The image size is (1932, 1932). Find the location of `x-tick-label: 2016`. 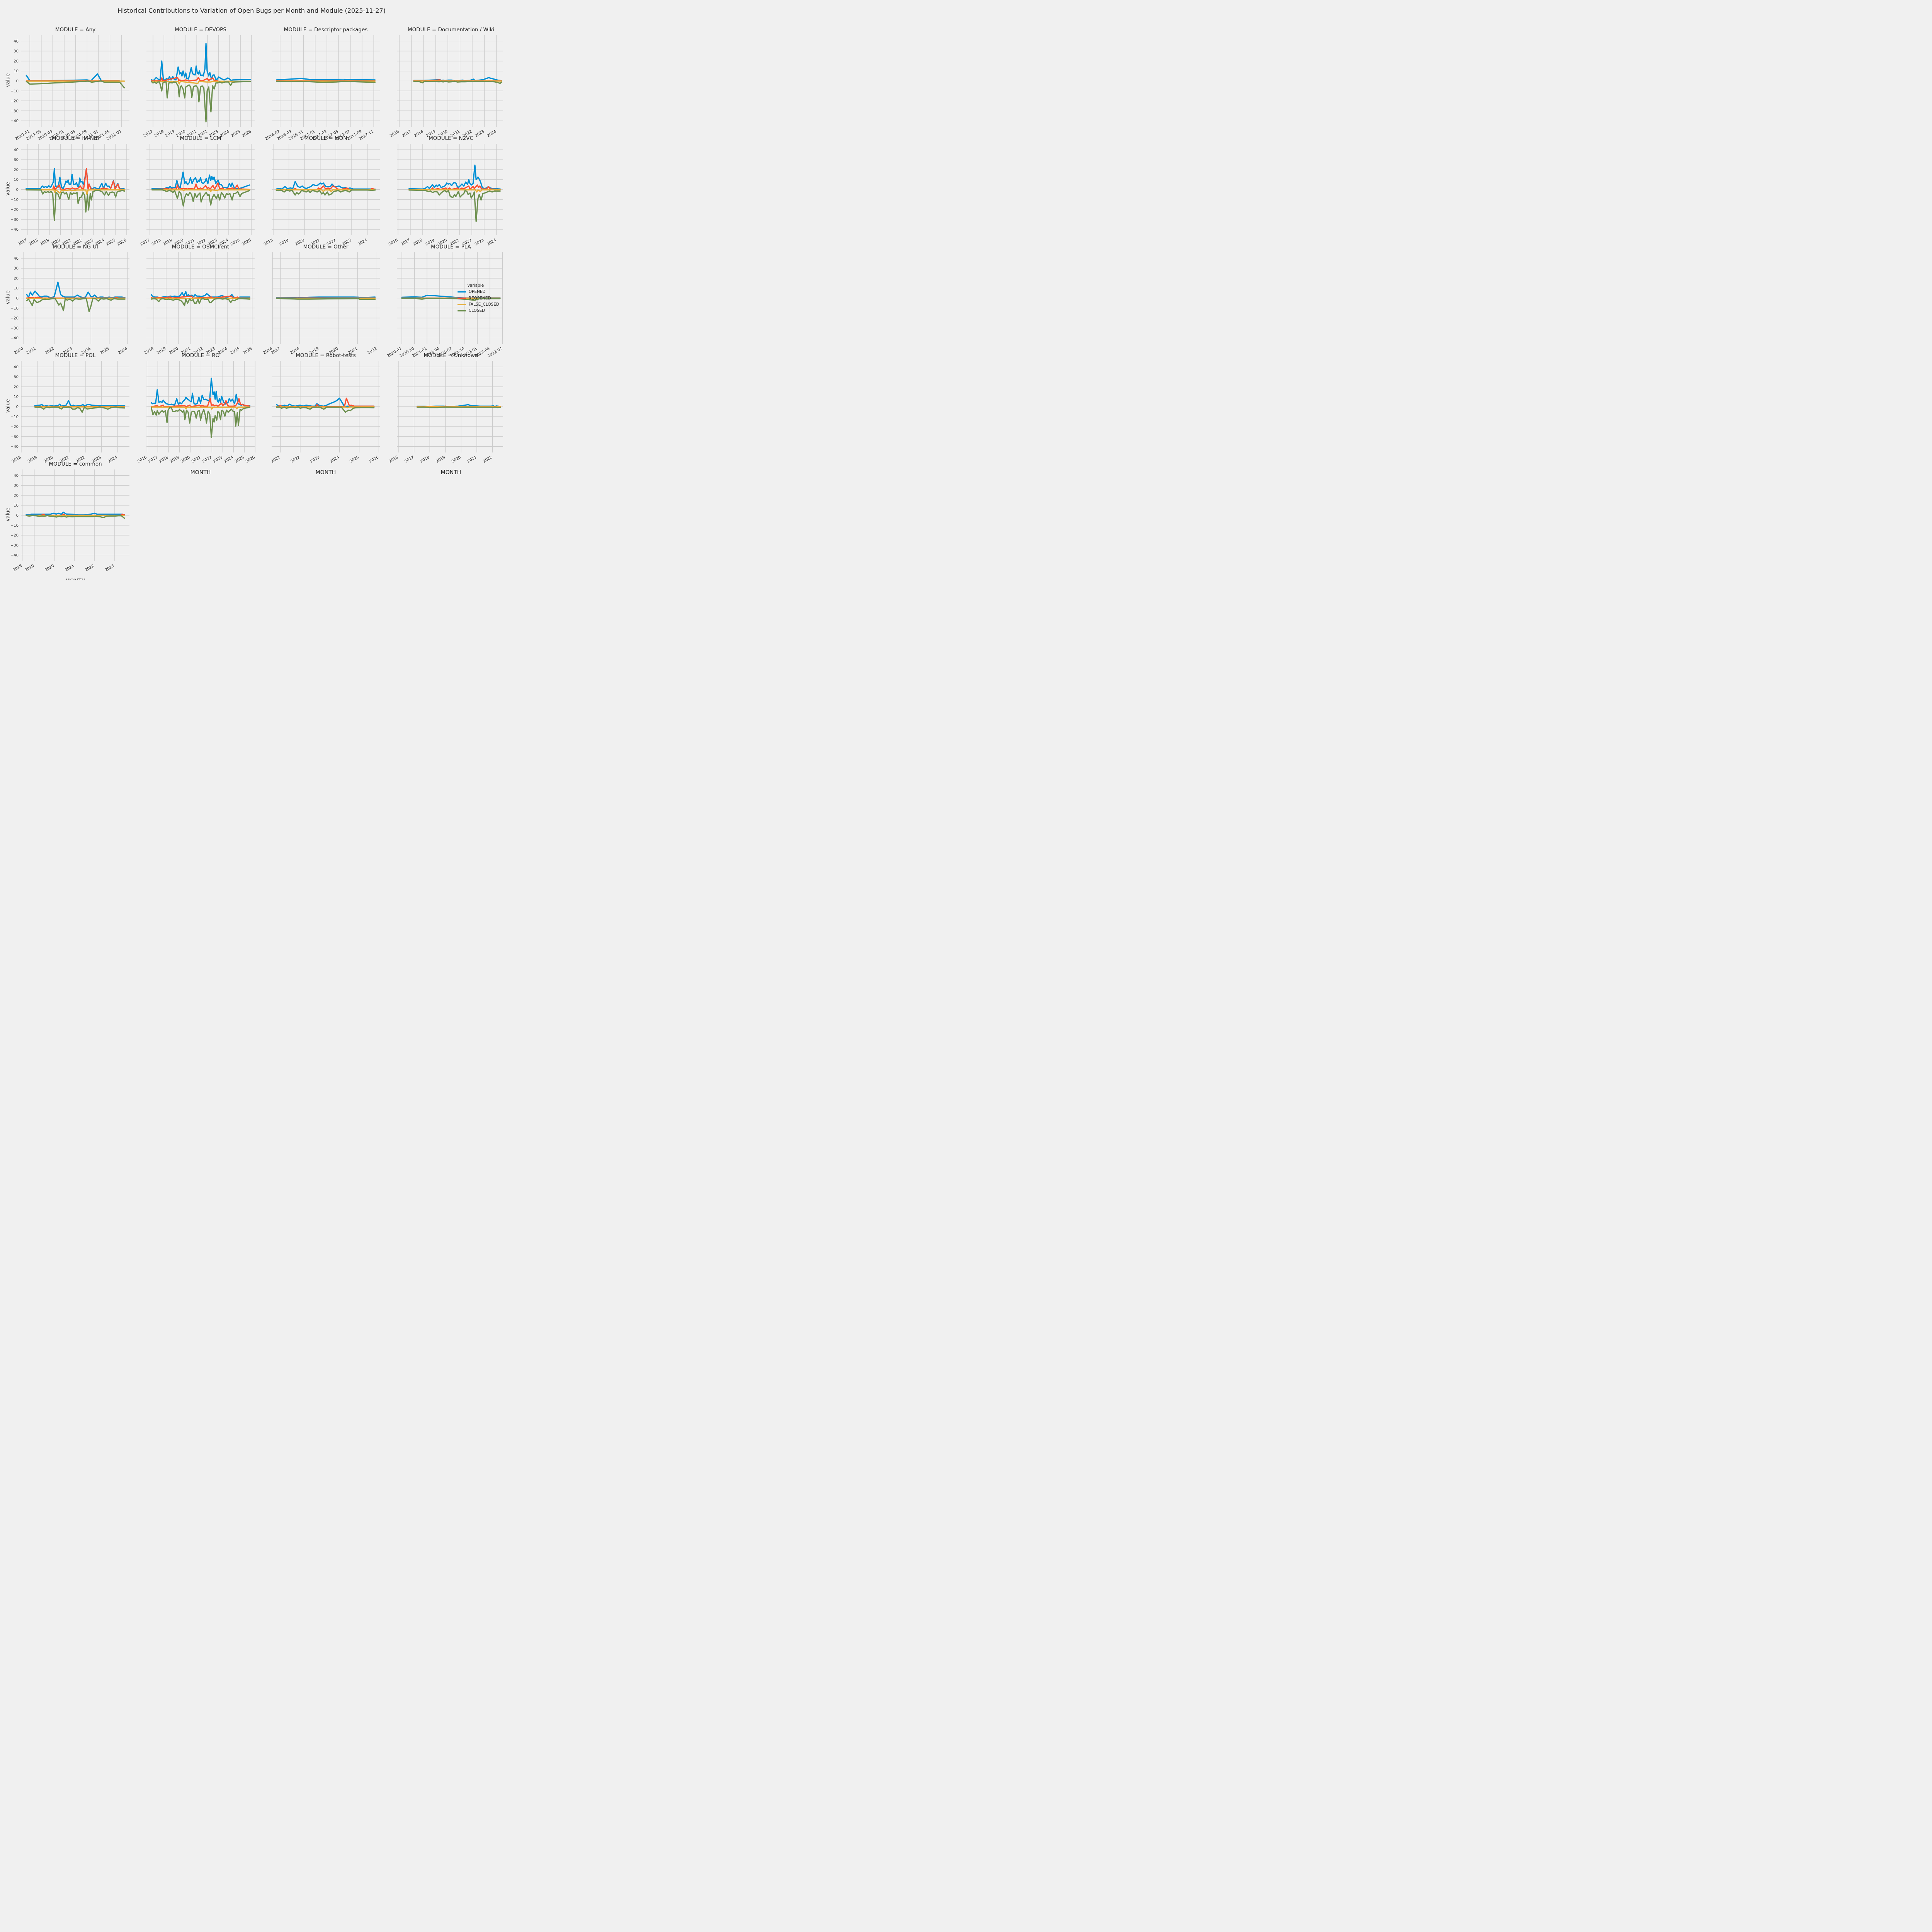

x-tick-label: 2016 is located at coordinates (143, 460).